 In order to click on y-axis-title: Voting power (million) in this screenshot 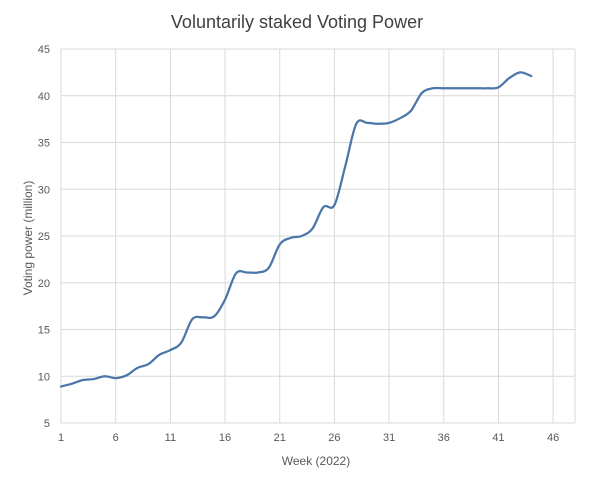, I will do `click(28, 238)`.